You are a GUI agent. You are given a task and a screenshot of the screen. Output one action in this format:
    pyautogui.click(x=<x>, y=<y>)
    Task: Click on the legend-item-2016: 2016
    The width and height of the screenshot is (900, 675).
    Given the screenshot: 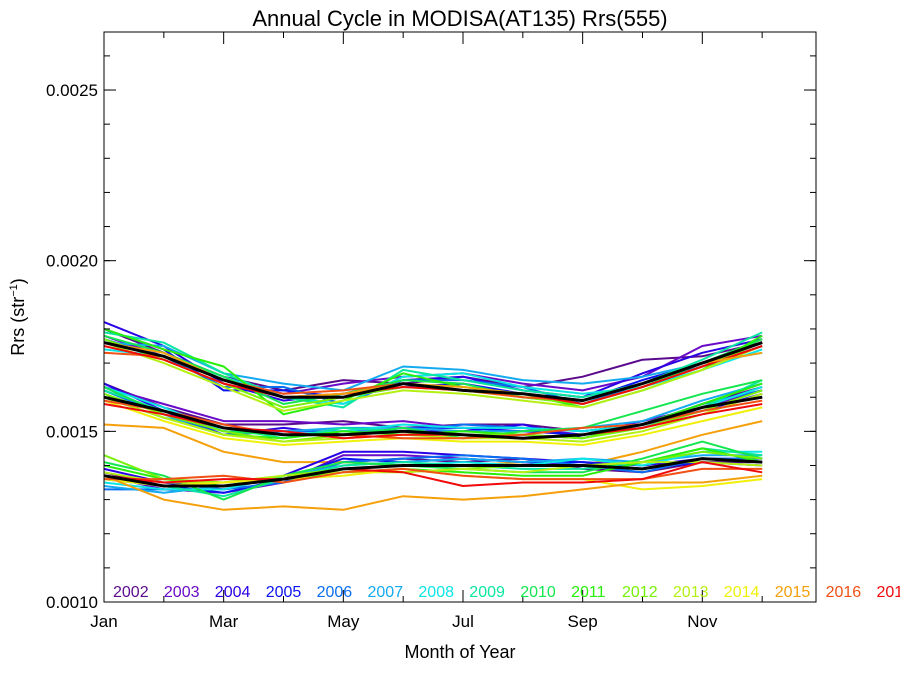 What is the action you would take?
    pyautogui.click(x=844, y=592)
    